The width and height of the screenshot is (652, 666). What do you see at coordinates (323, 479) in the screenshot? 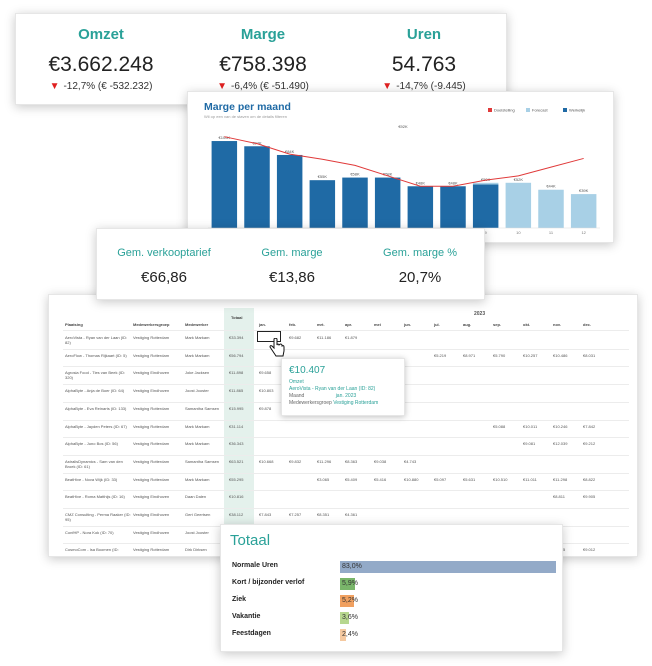
I see `cell-month-value: €3.065` at bounding box center [323, 479].